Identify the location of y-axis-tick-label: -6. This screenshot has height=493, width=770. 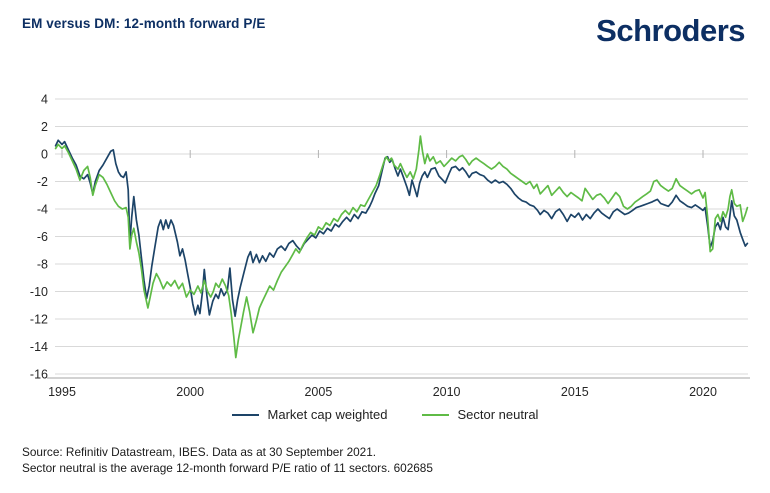
(42, 237).